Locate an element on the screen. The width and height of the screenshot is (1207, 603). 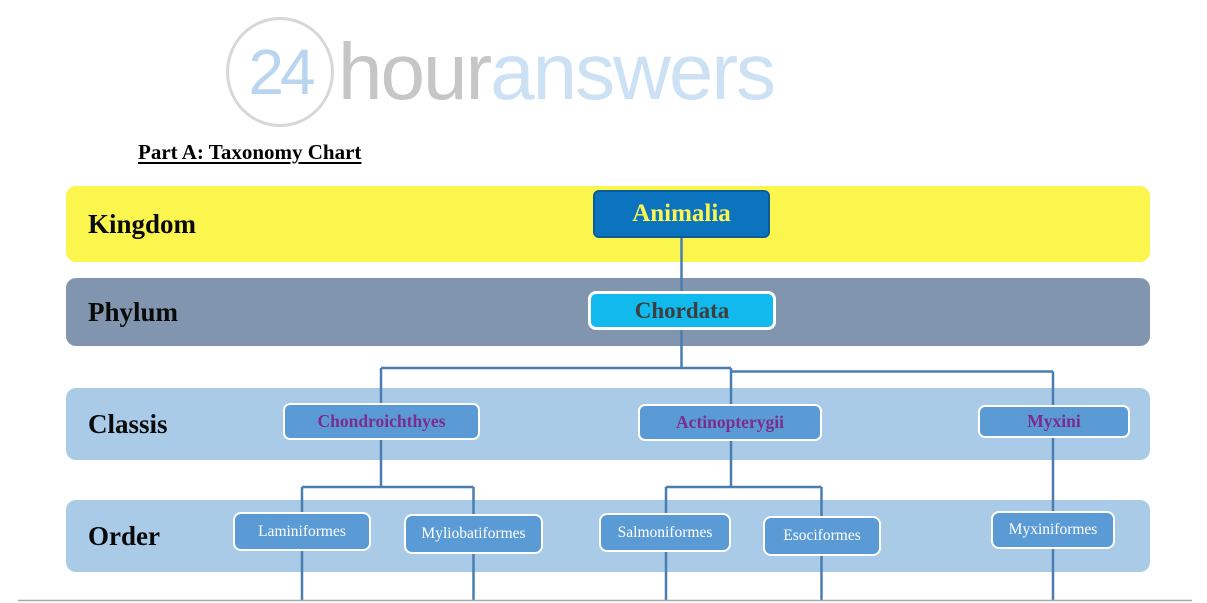
logo-word-answers: answers is located at coordinates (633, 71).